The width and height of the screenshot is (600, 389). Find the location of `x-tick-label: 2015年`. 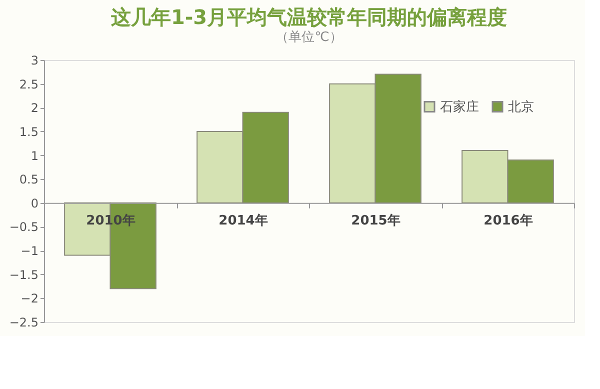

x-tick-label: 2015年 is located at coordinates (375, 220).